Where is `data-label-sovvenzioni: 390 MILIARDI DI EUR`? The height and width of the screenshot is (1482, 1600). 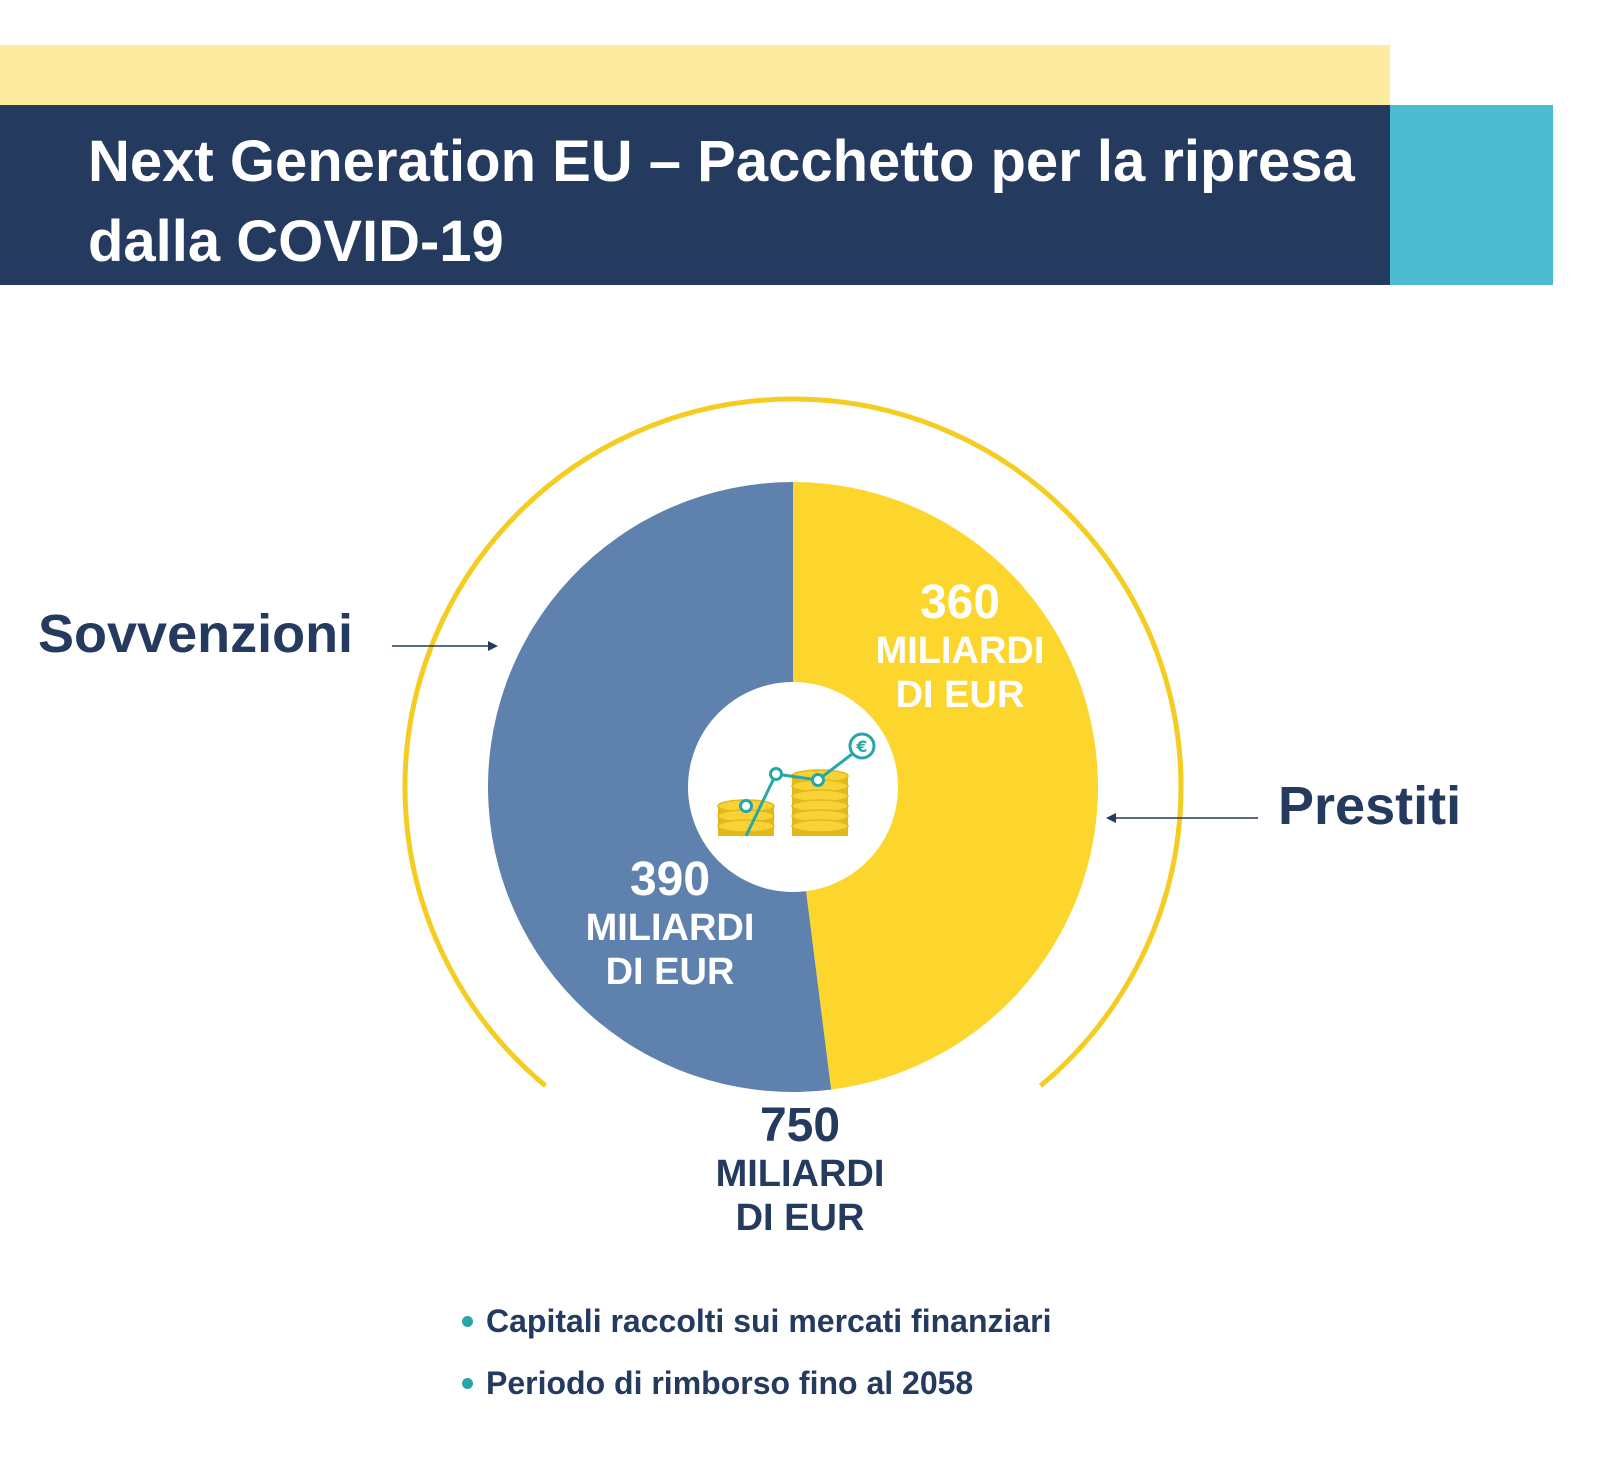 data-label-sovvenzioni: 390 MILIARDI DI EUR is located at coordinates (670, 923).